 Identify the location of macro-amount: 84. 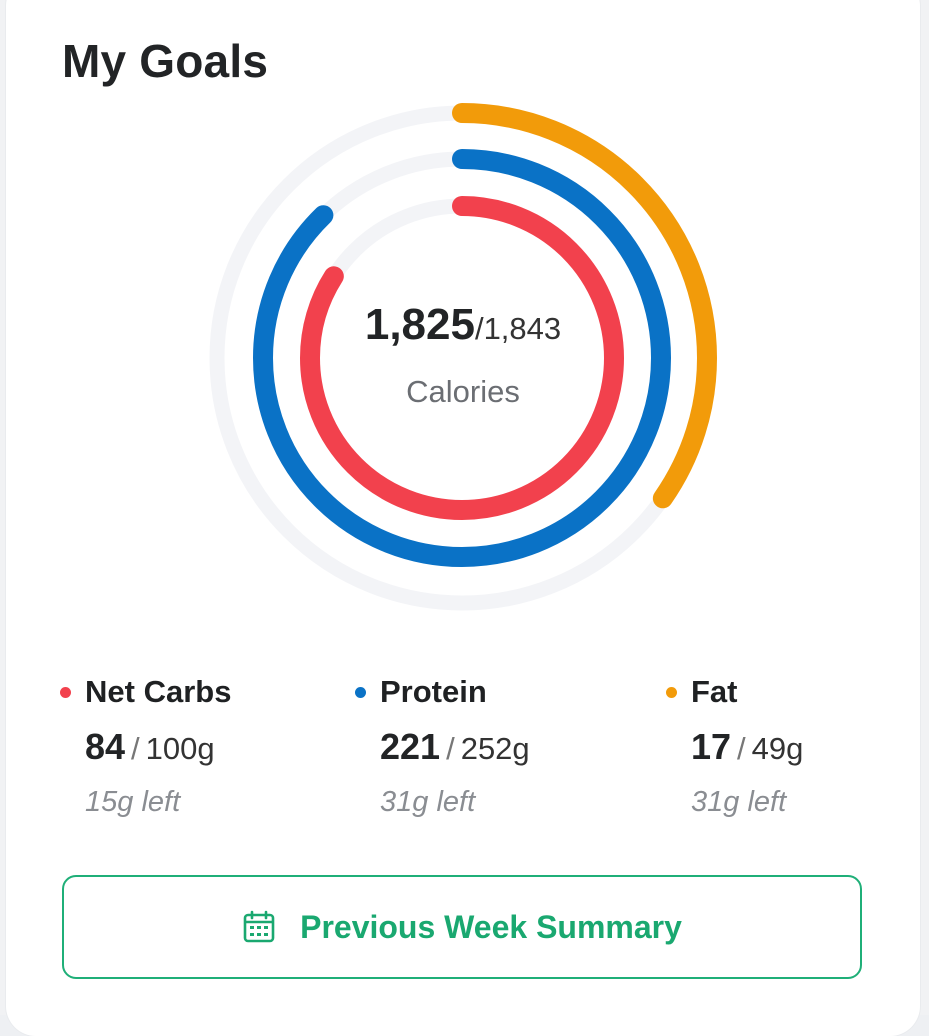
(105, 746).